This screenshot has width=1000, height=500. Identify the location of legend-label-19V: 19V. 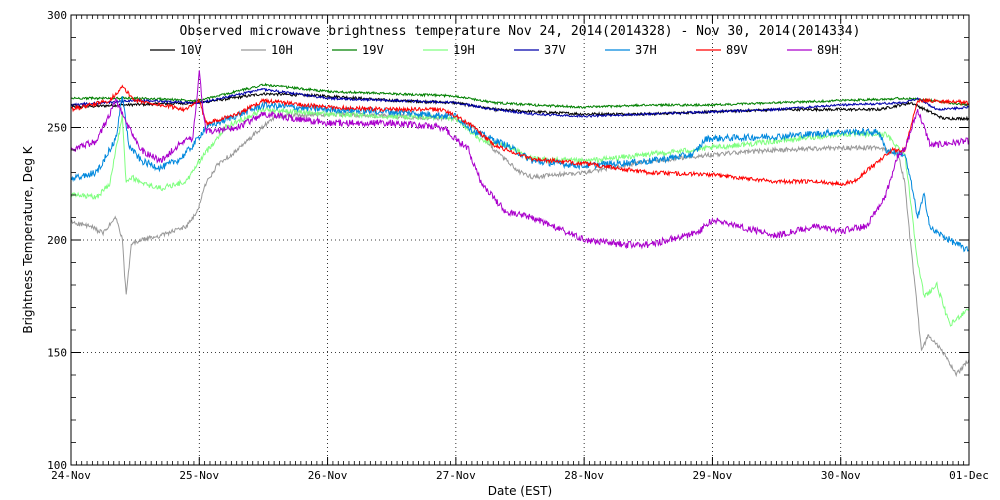
(373, 50).